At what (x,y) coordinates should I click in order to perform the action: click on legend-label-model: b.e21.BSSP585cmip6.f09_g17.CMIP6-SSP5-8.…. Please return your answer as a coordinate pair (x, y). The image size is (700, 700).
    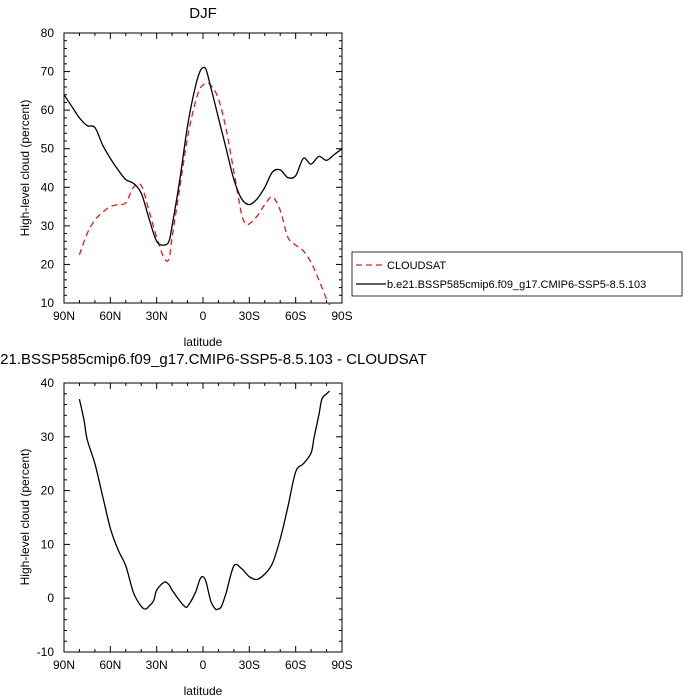
    Looking at the image, I should click on (516, 285).